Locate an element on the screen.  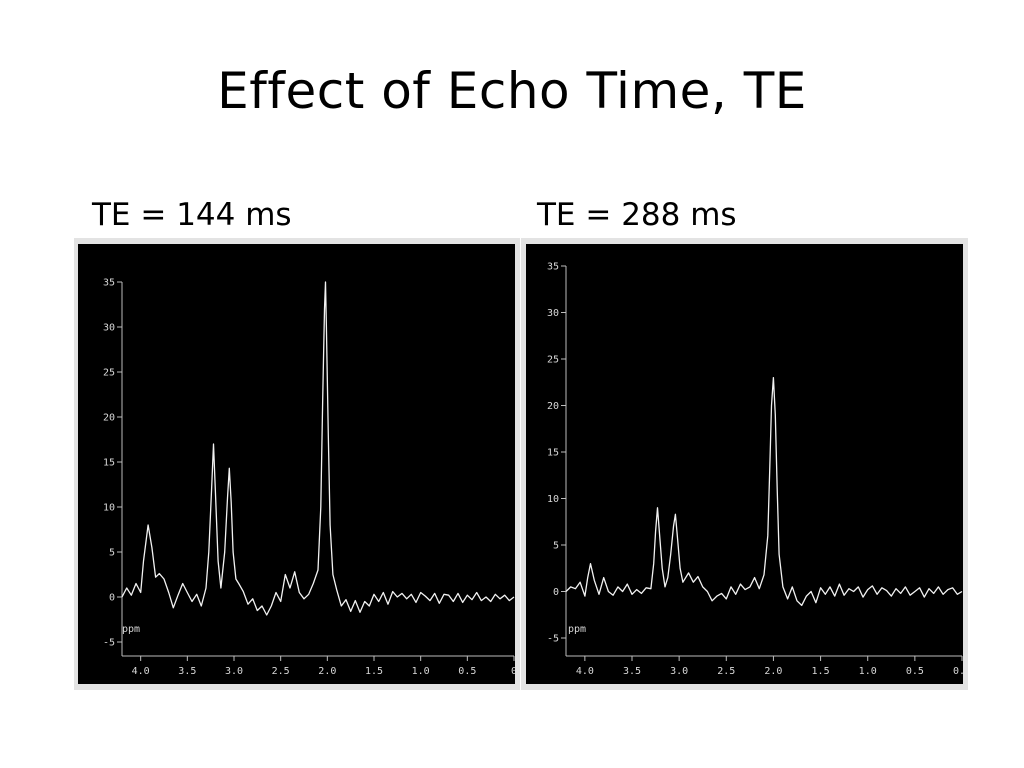
panel-label-te288: TE = 288 ms is located at coordinates (637, 215).